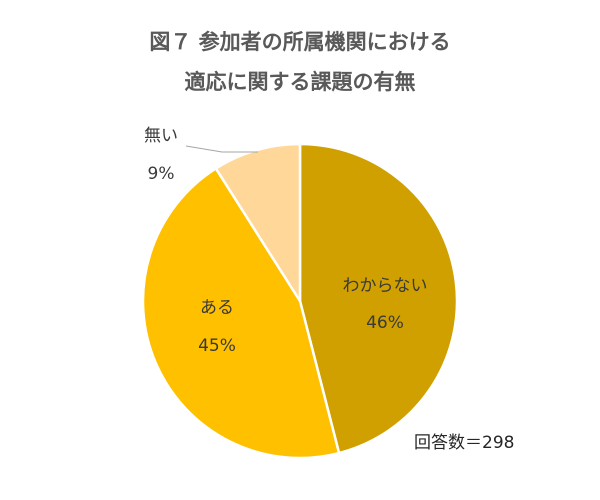 The height and width of the screenshot is (500, 600). What do you see at coordinates (161, 174) in the screenshot?
I see `slice-value-label: 9%` at bounding box center [161, 174].